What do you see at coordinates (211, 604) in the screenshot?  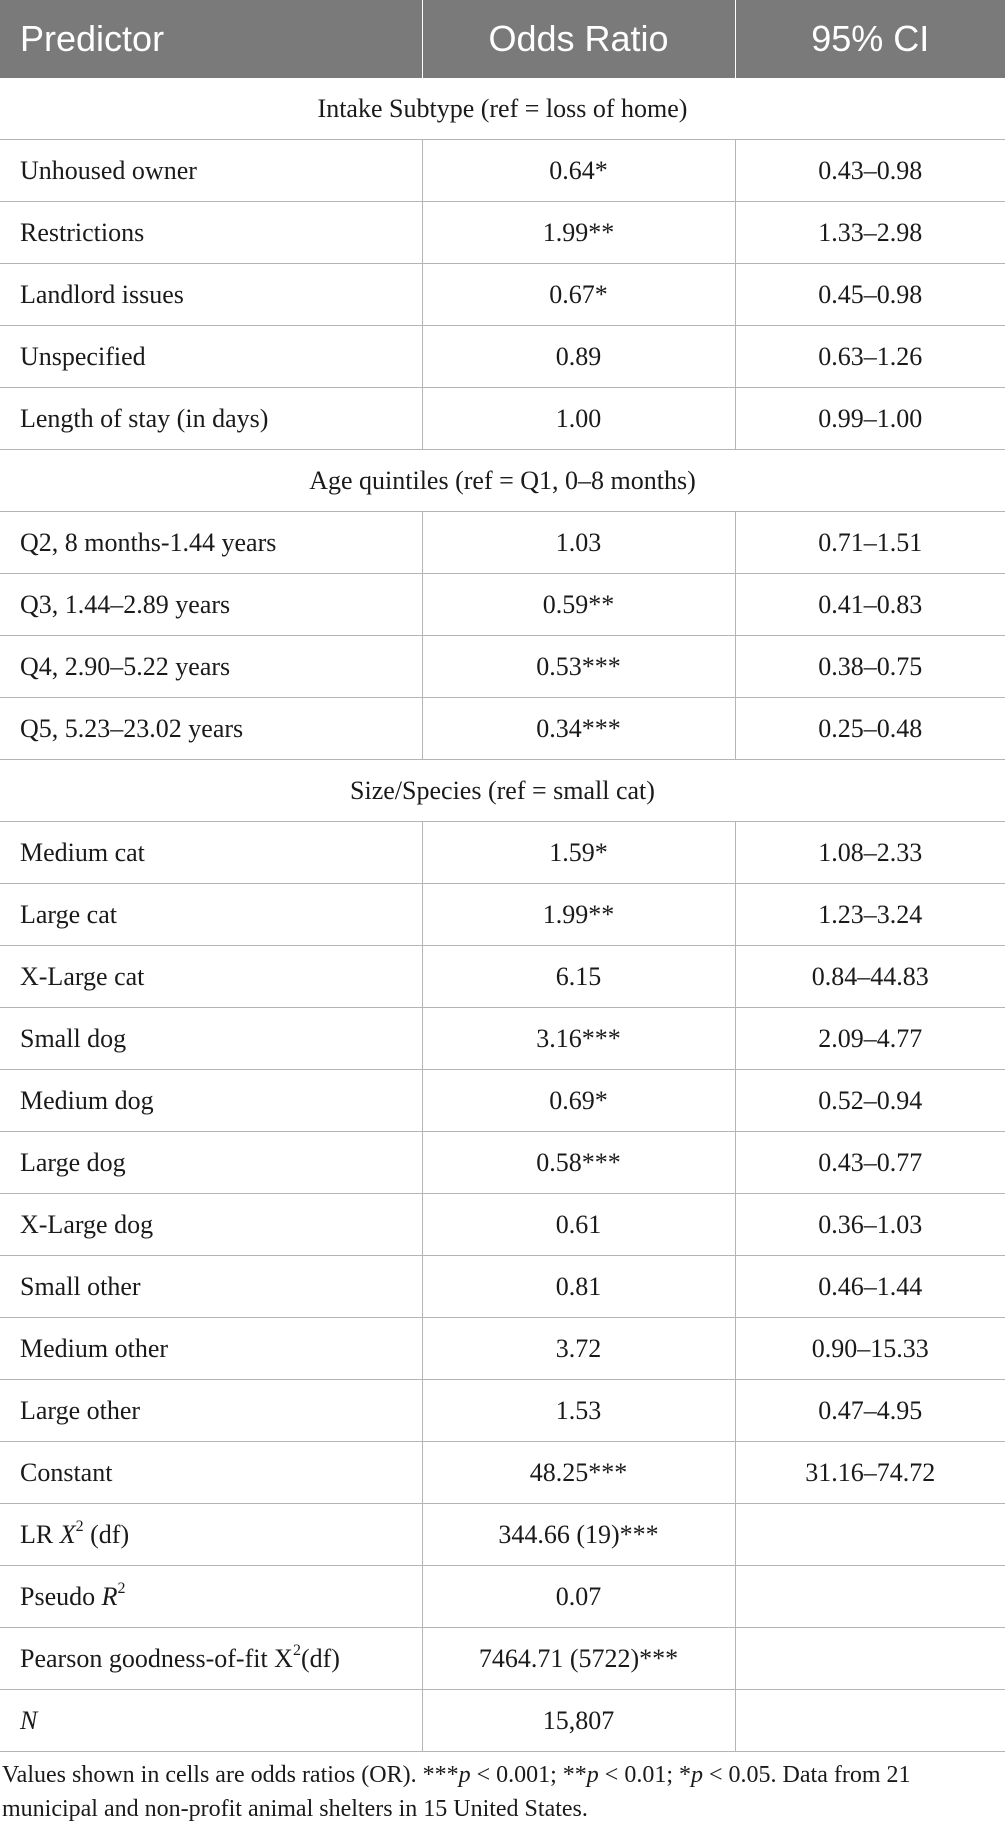 I see `predictor-cell: Q3, 1.44–2.89 years` at bounding box center [211, 604].